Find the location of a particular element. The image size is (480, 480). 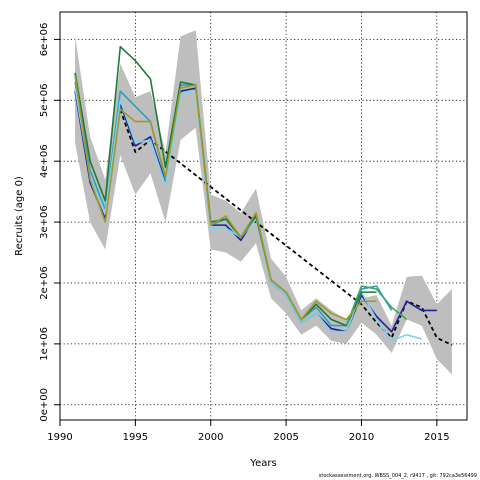

y-tick-label: 4e+06 is located at coordinates (44, 161).